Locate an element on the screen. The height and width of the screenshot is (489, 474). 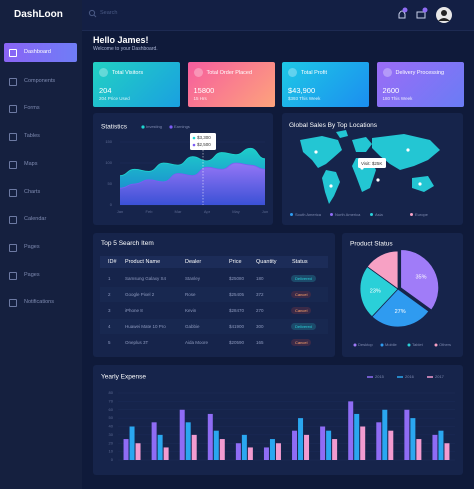
table-cell: Gabbie is located at coordinates (192, 326).